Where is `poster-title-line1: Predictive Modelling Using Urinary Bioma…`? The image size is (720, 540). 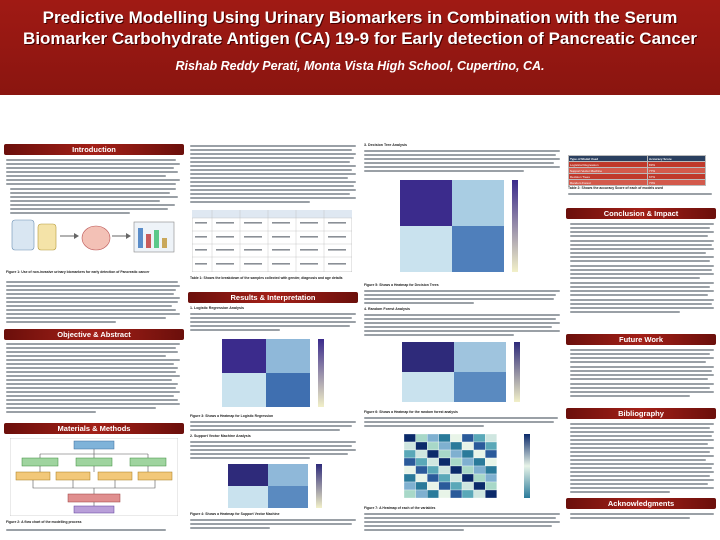
poster-title-line1: Predictive Modelling Using Urinary Bioma… is located at coordinates (360, 17).